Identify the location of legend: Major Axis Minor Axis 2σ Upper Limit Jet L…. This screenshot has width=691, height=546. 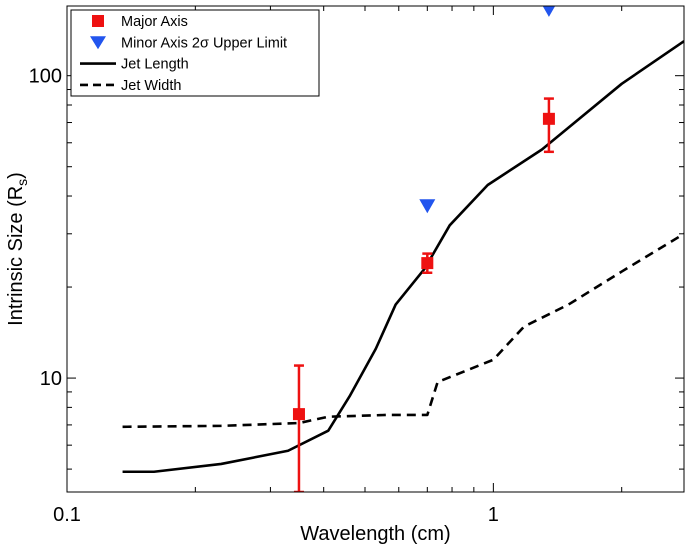
(195, 53).